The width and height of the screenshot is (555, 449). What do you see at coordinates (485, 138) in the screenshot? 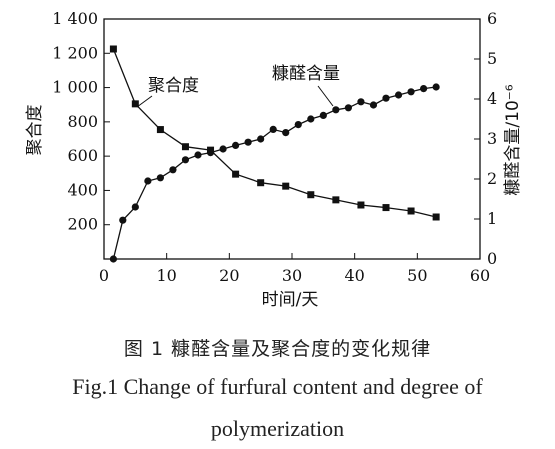
I see `right-y-axis-ticks: 0 1 2 3 4 5 6` at bounding box center [485, 138].